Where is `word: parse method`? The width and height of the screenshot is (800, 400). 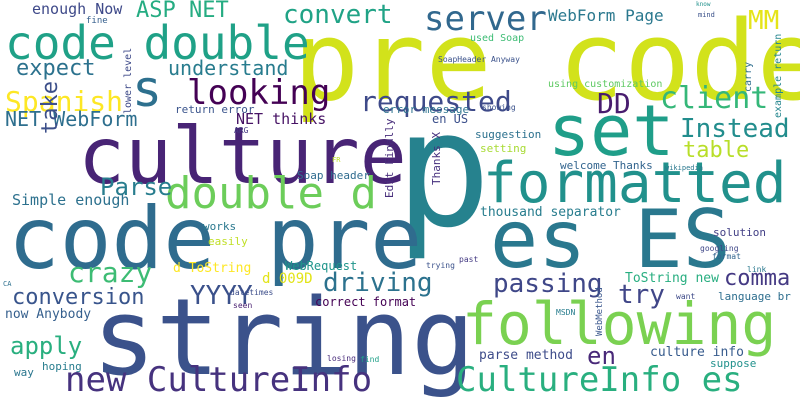 word: parse method is located at coordinates (526, 355).